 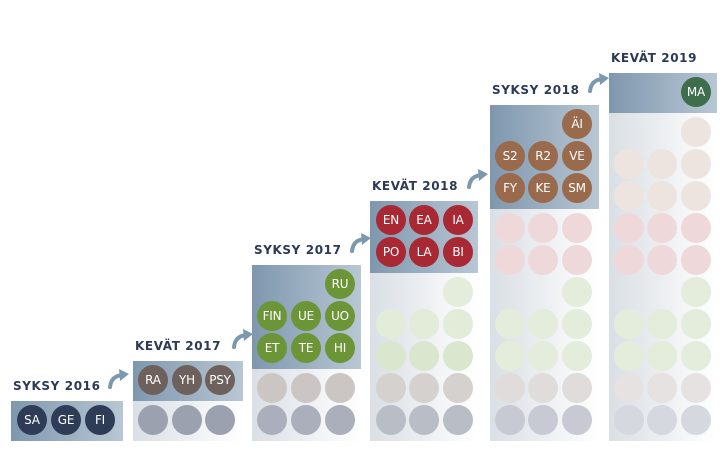 What do you see at coordinates (220, 380) in the screenshot?
I see `course-circle: PSY` at bounding box center [220, 380].